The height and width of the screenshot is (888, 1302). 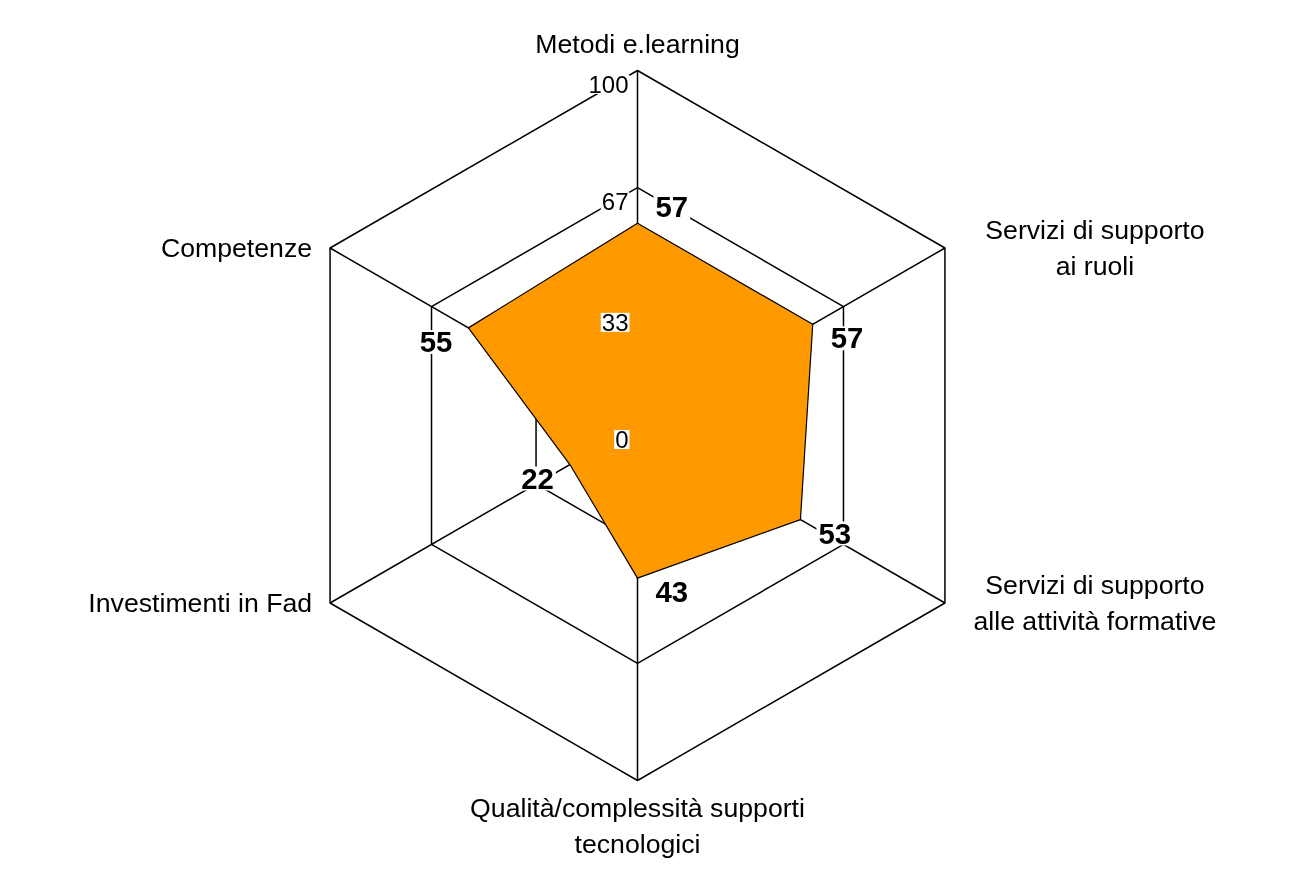 What do you see at coordinates (537, 478) in the screenshot?
I see `data-label: 22` at bounding box center [537, 478].